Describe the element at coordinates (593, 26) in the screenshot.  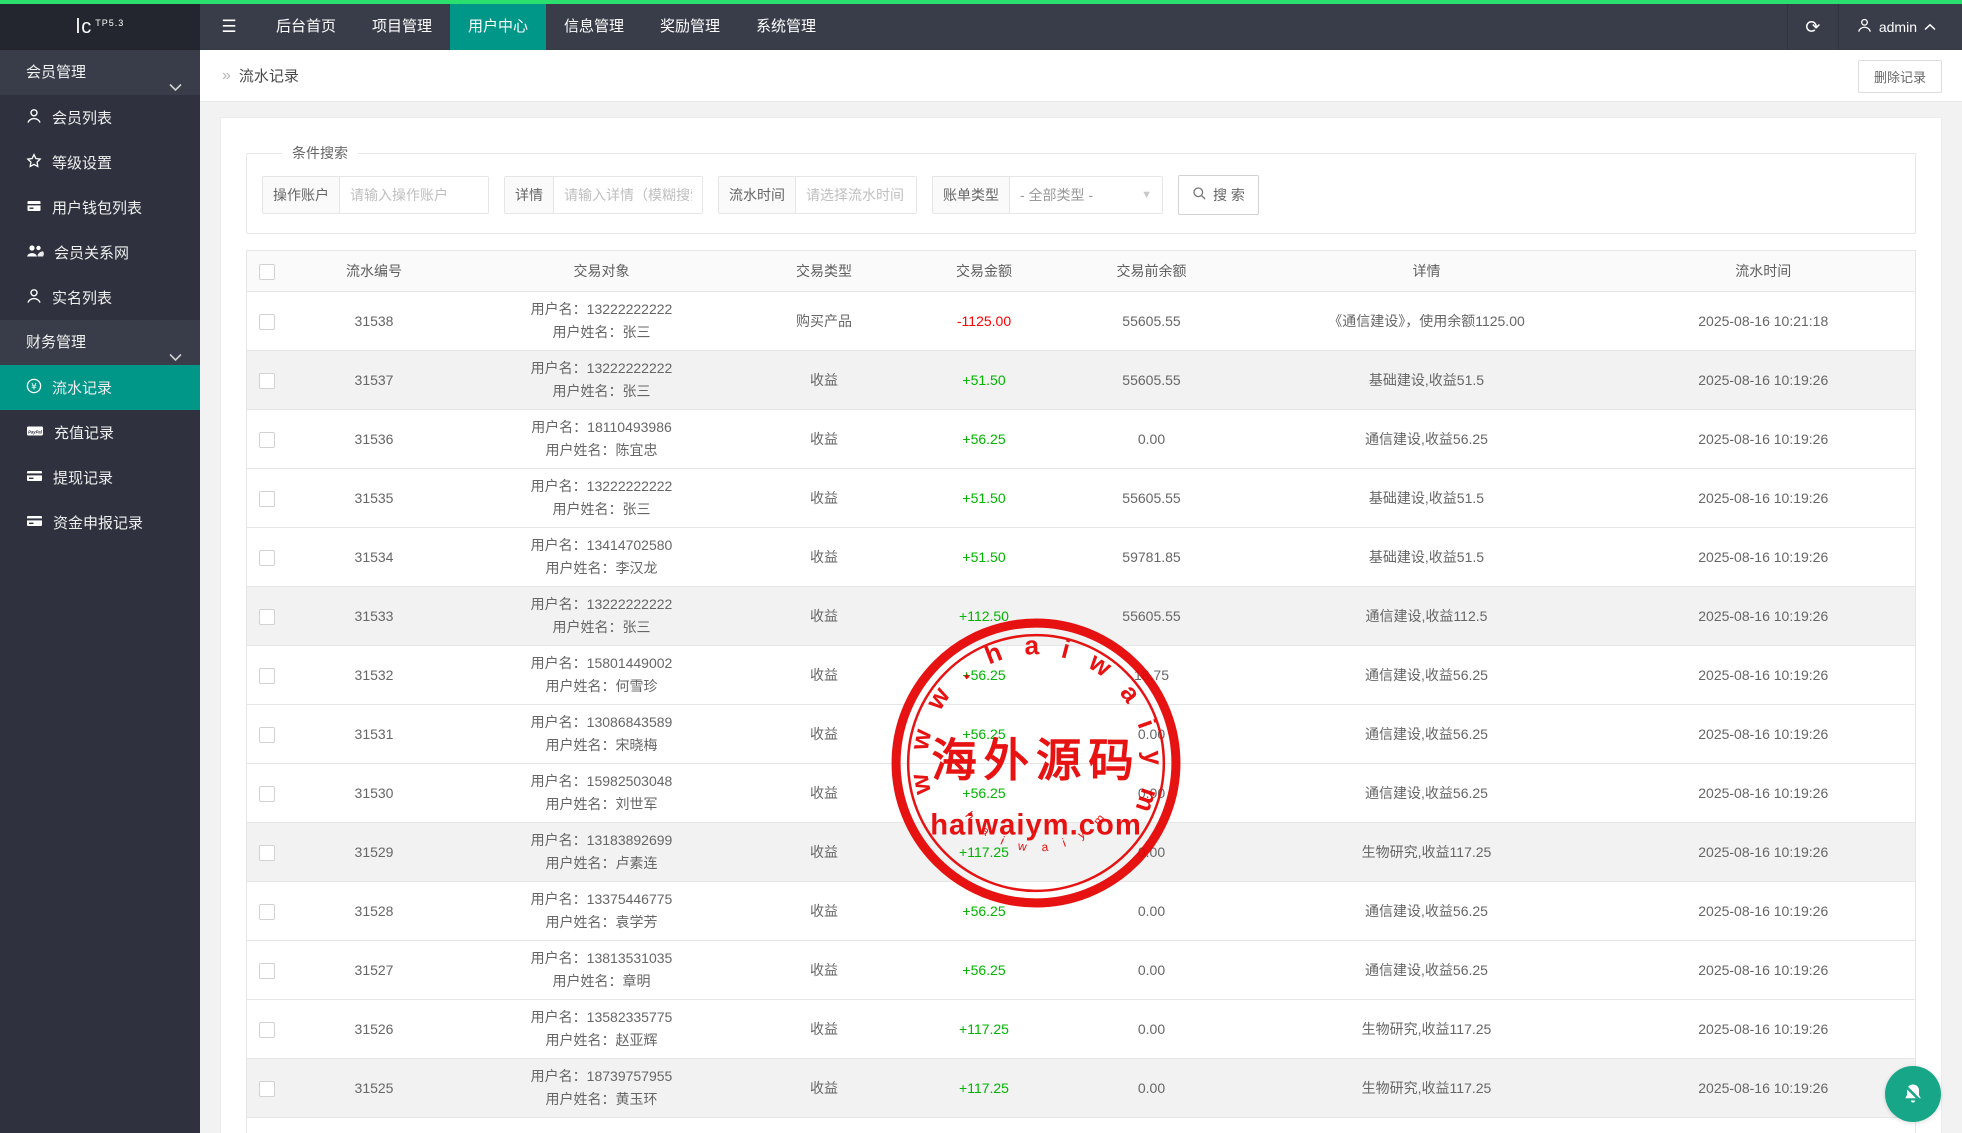
I see `tab-info: 信息管理` at that location.